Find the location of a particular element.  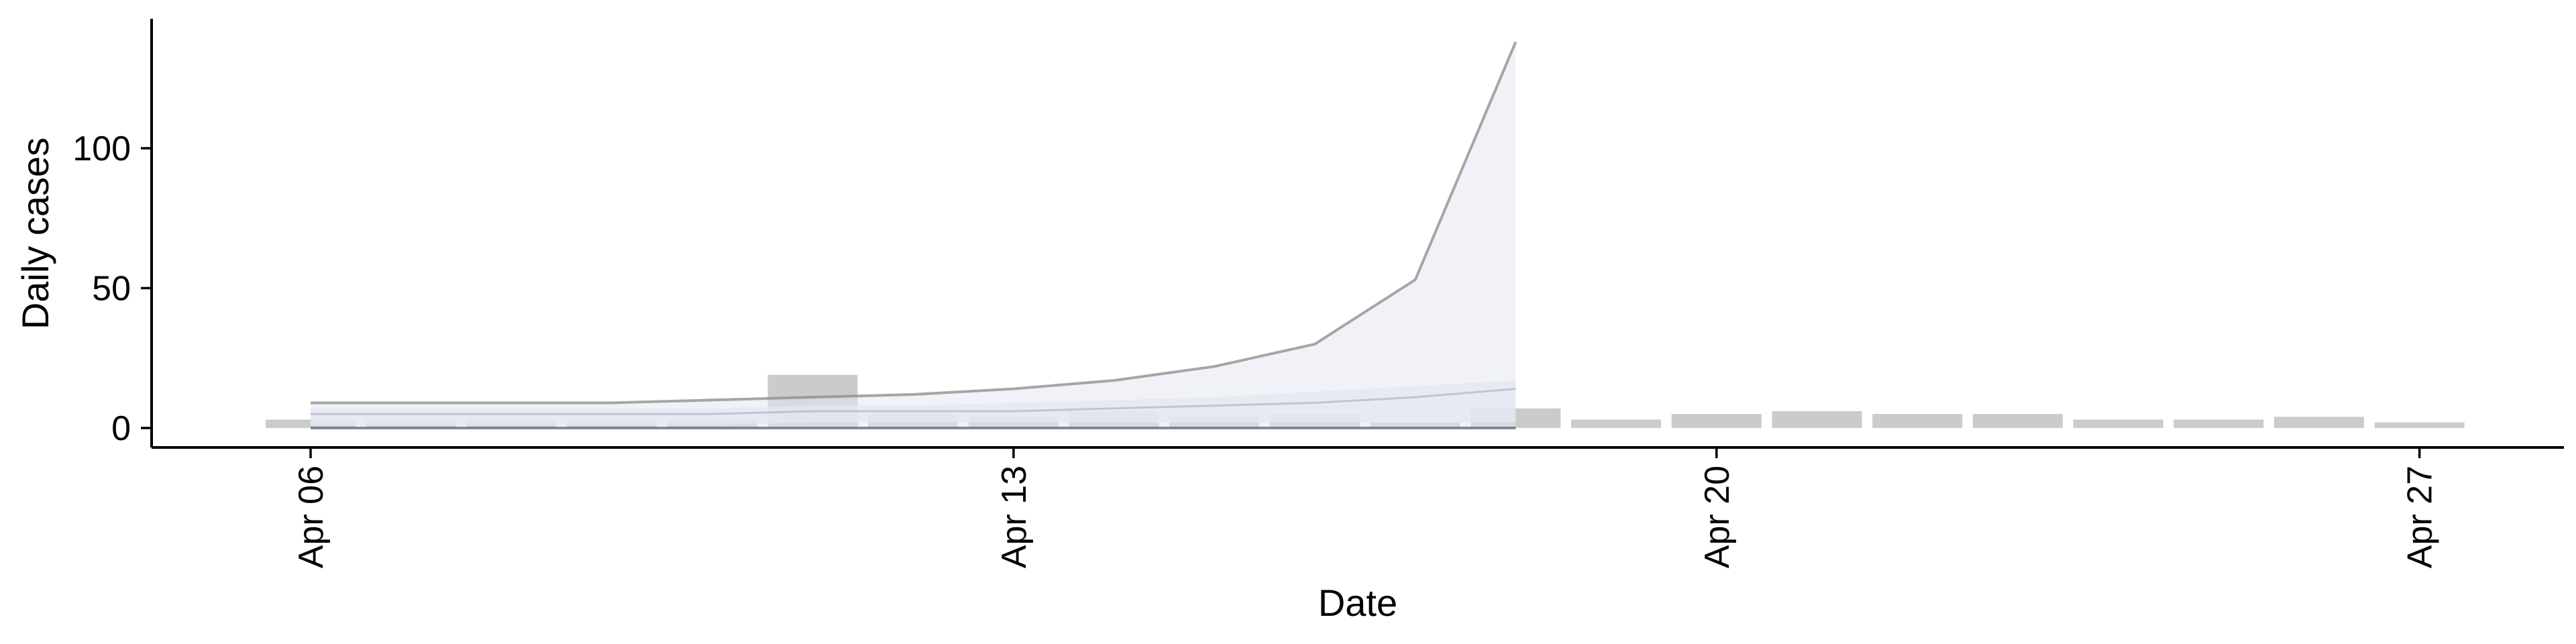

x-tick-label: Apr 20 is located at coordinates (1717, 517).